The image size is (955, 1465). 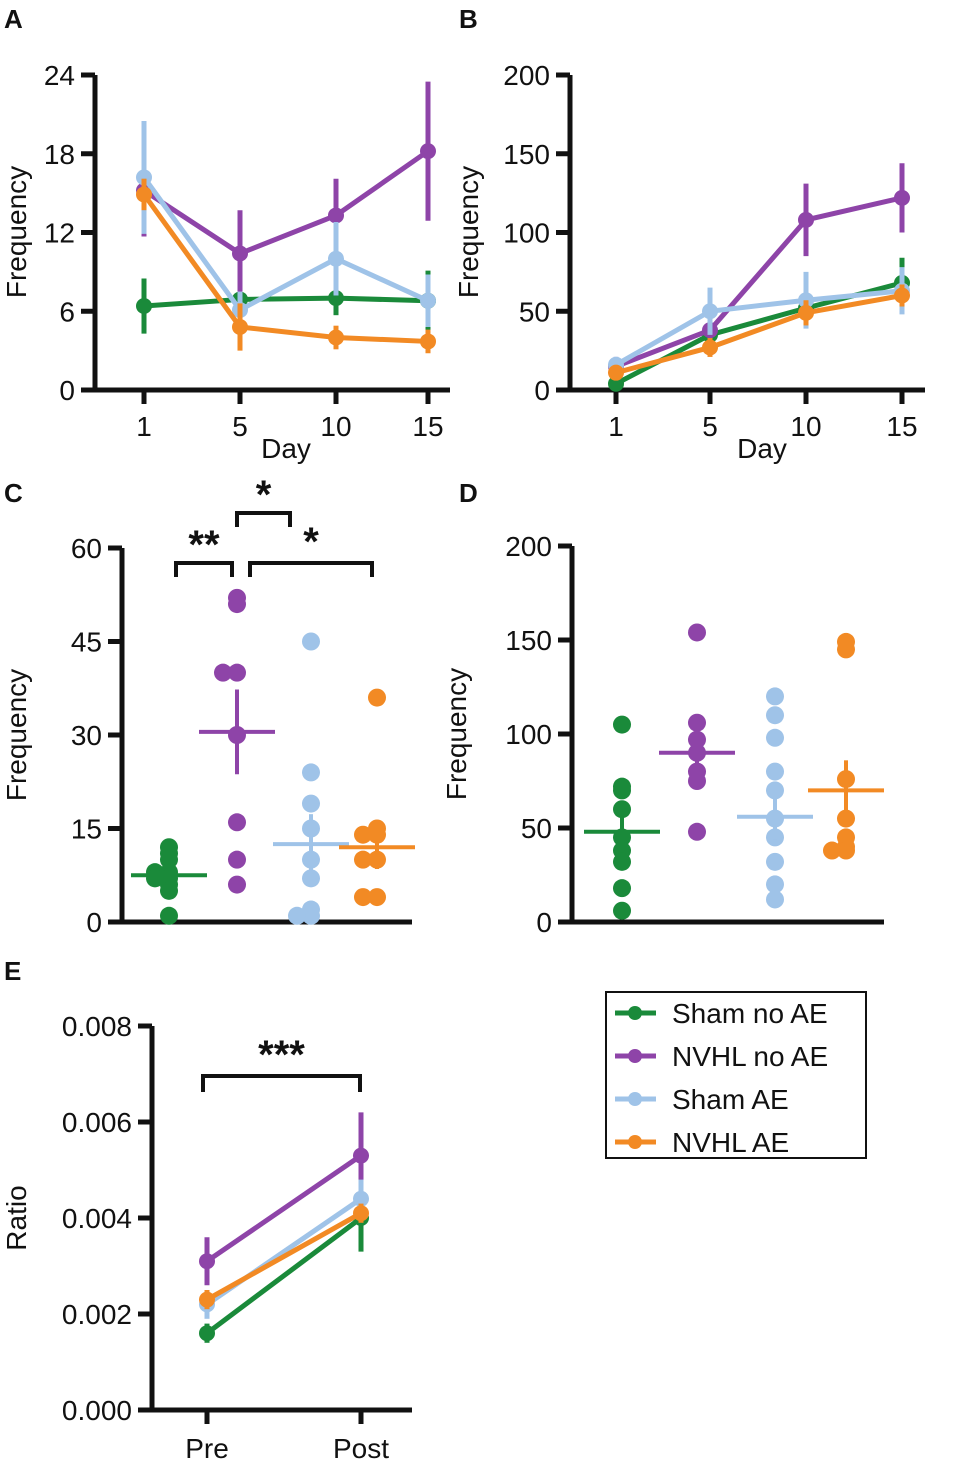 I want to click on y-tick-label: 0.006, so click(x=97, y=1122).